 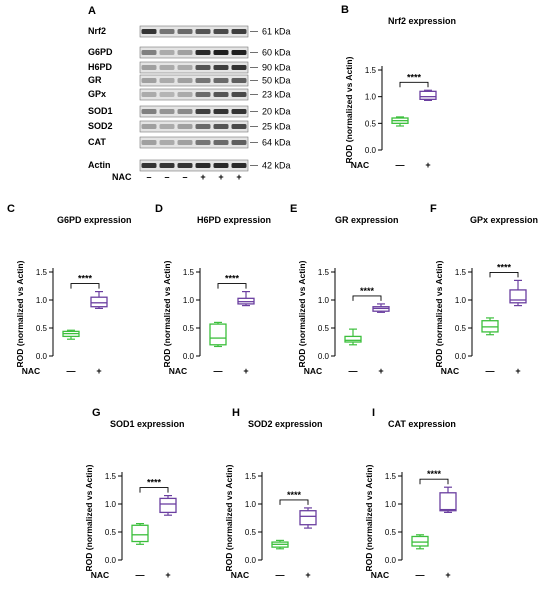 I want to click on size-label: 23 kDa, so click(x=276, y=95).